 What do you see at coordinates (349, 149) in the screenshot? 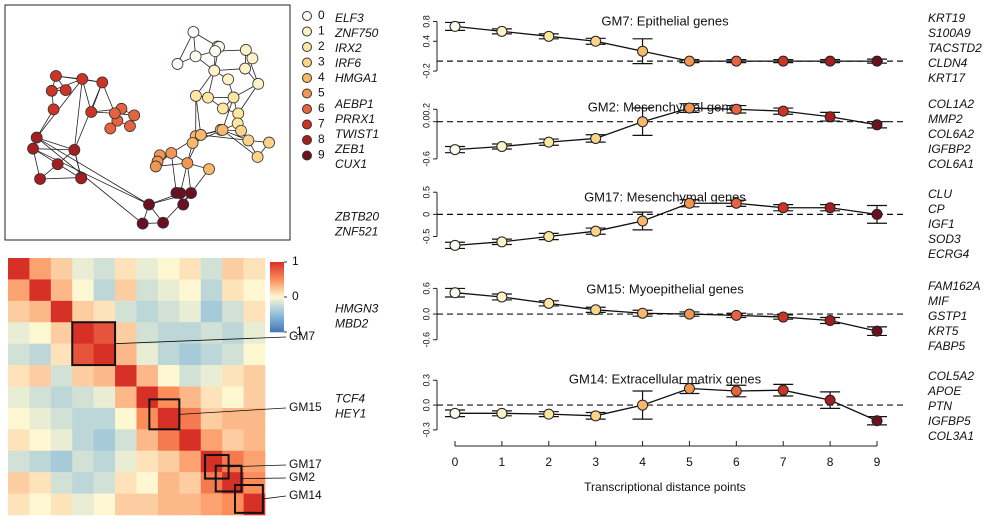
I see `left-gene: ZEB1` at bounding box center [349, 149].